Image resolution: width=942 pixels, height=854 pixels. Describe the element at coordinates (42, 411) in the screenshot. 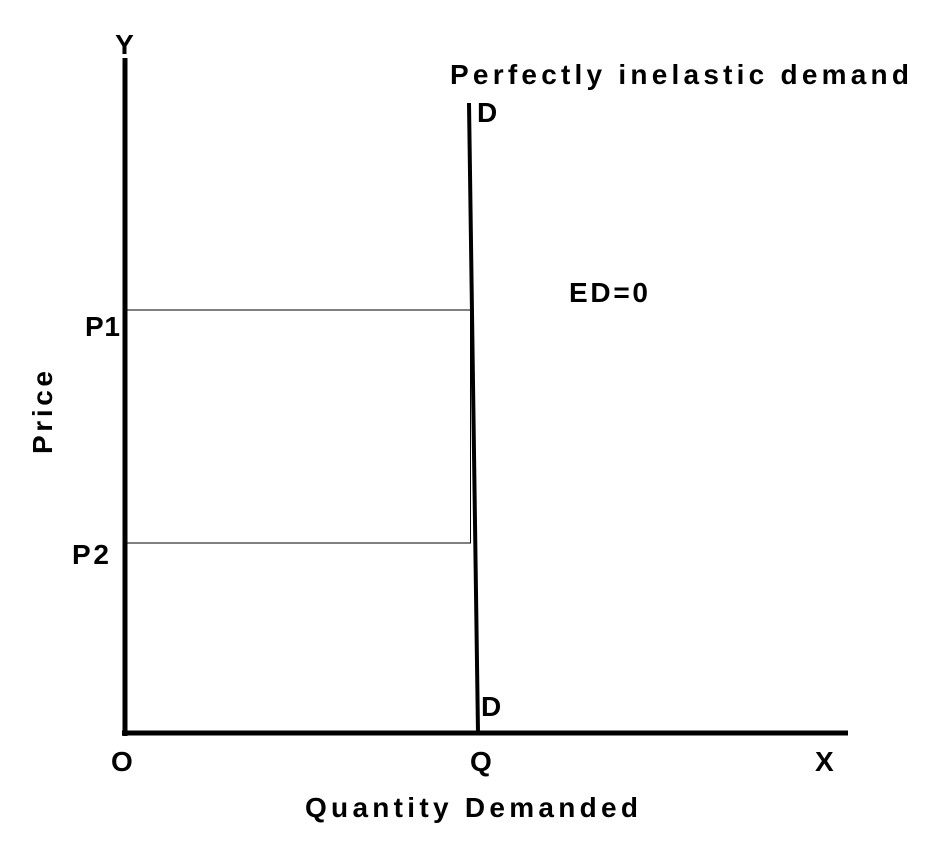

I see `y-axis-label: Price` at that location.